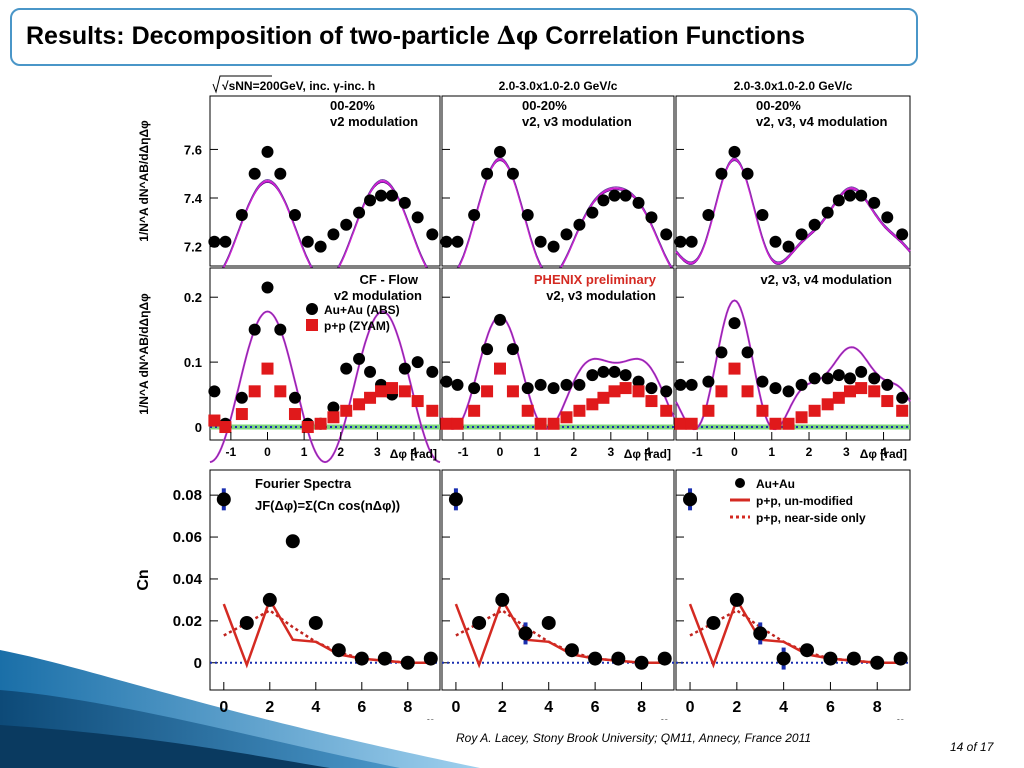 The height and width of the screenshot is (768, 1024). I want to click on x-axis-label: Δφ [rad], so click(413, 454).